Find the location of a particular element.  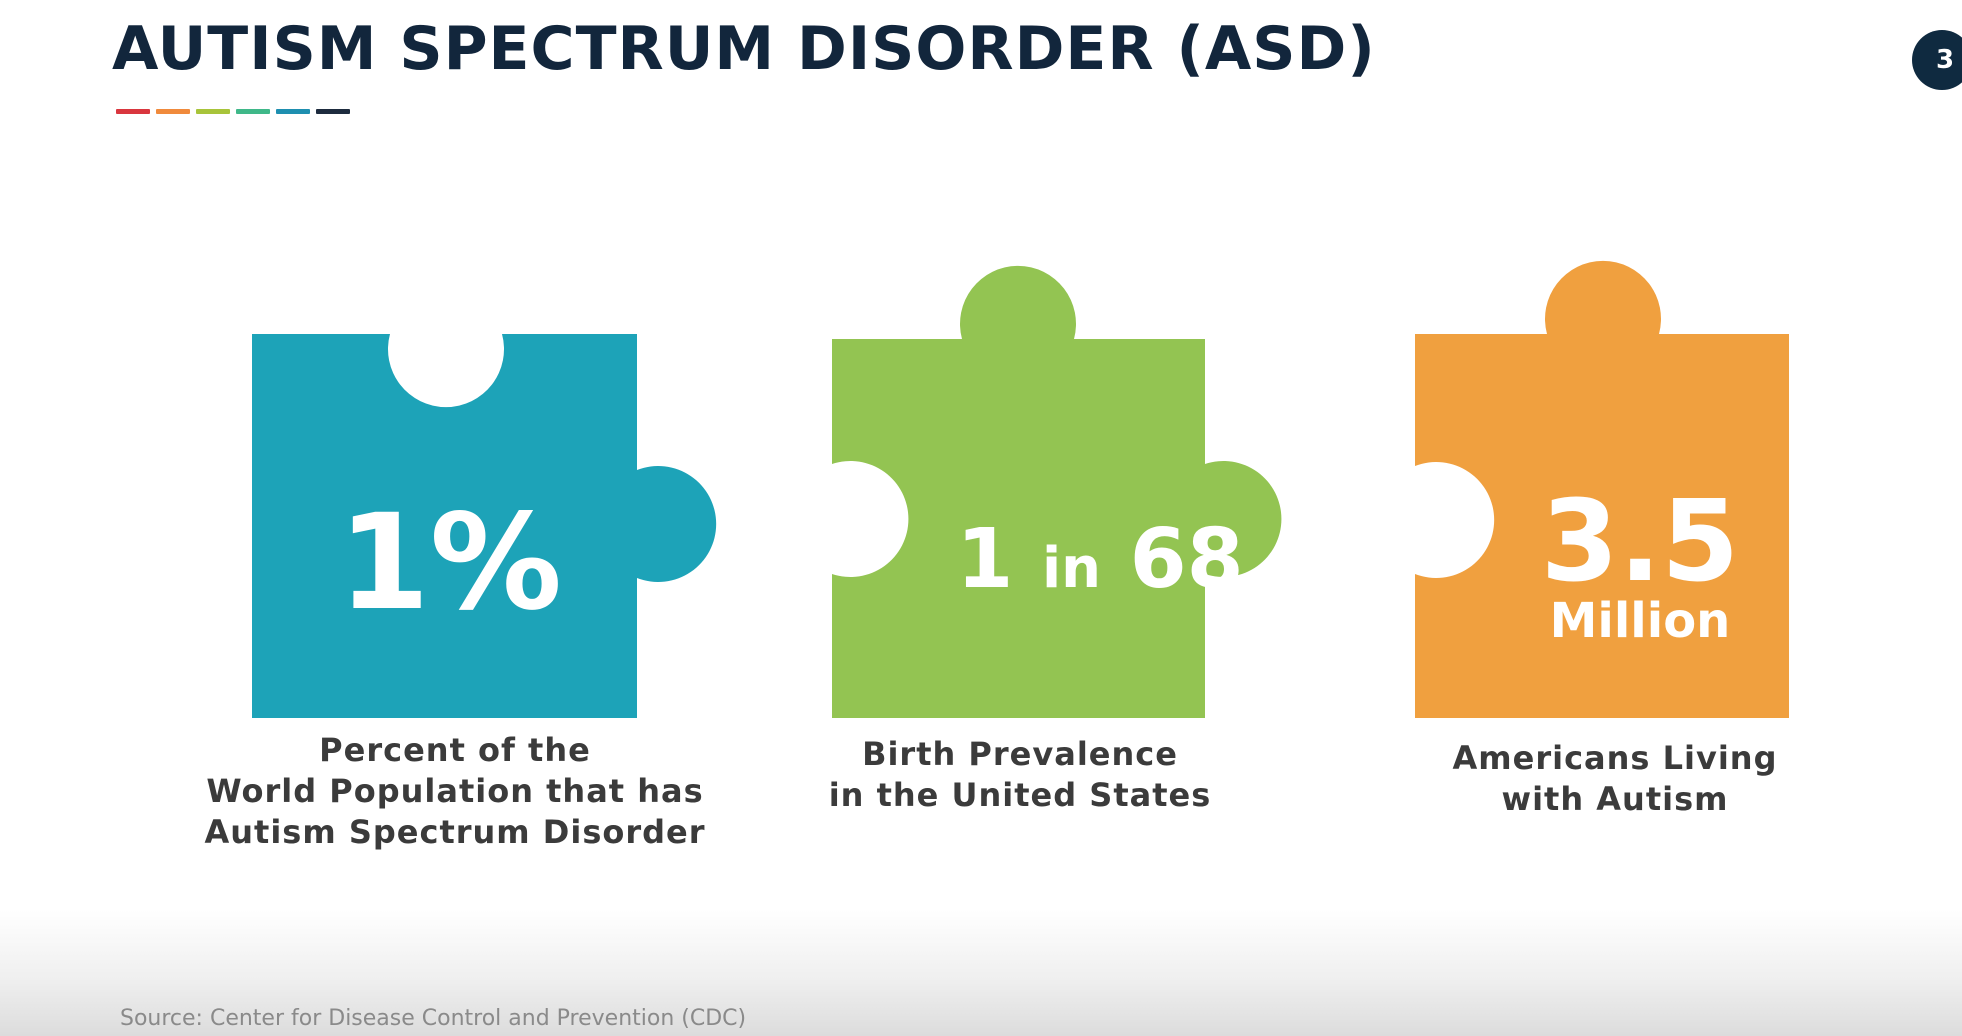

page-number-badge: 3 is located at coordinates (1937, 60).